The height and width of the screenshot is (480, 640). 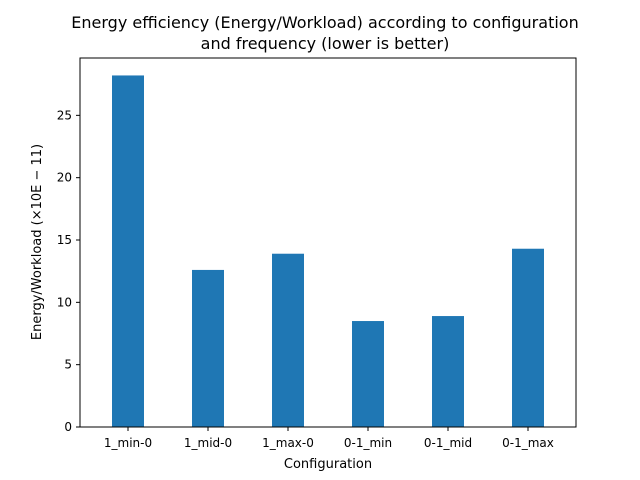 What do you see at coordinates (288, 443) in the screenshot?
I see `x-tick-label: 1_max-0` at bounding box center [288, 443].